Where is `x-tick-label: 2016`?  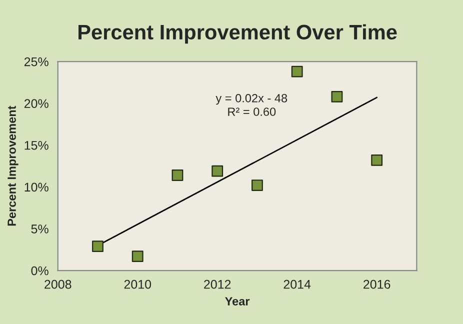 x-tick-label: 2016 is located at coordinates (377, 284).